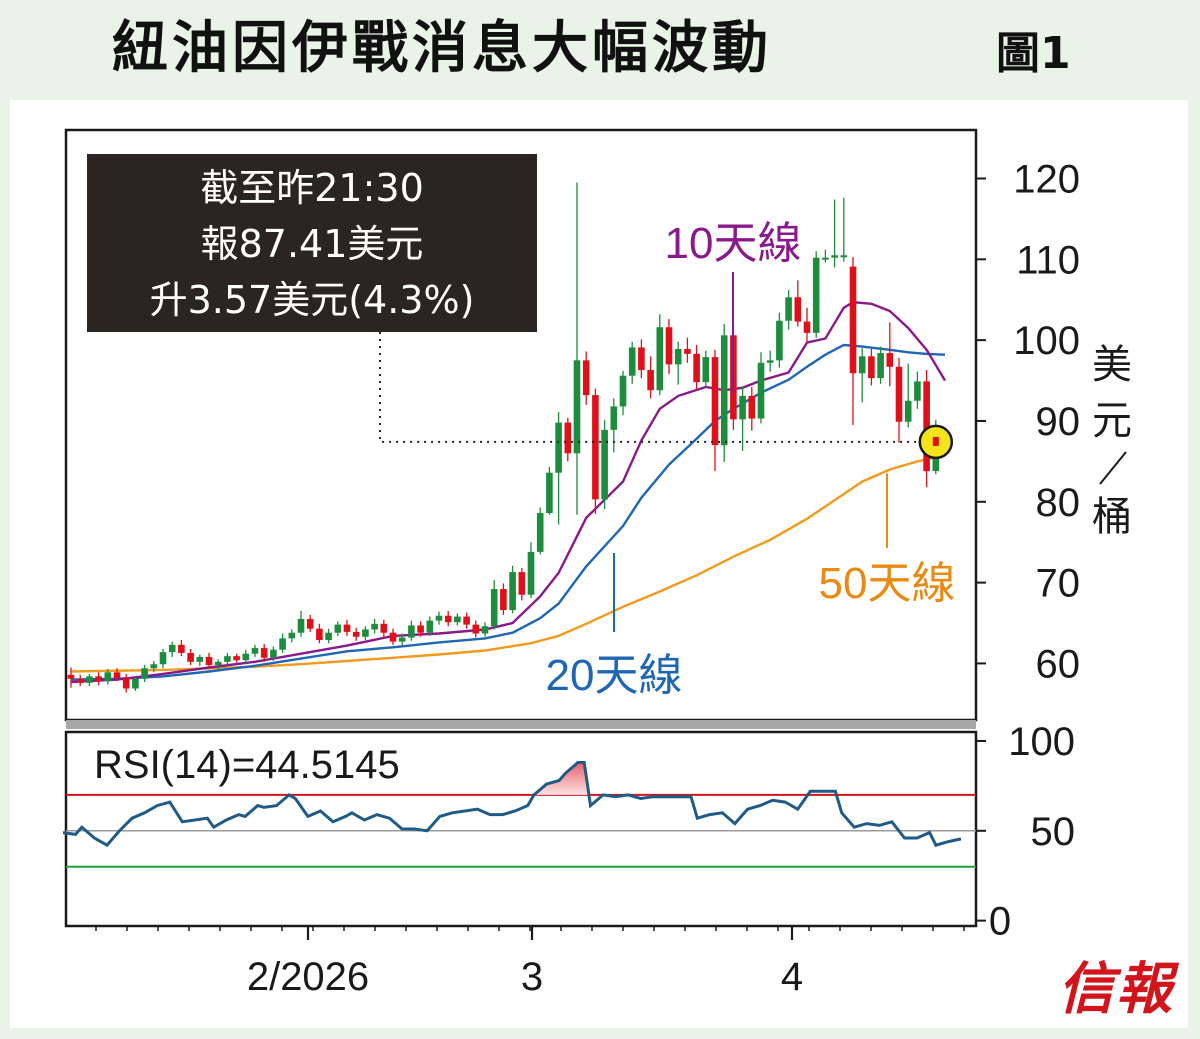  I want to click on chart-title: 紐油因伊戰消息大幅波動, so click(442, 48).